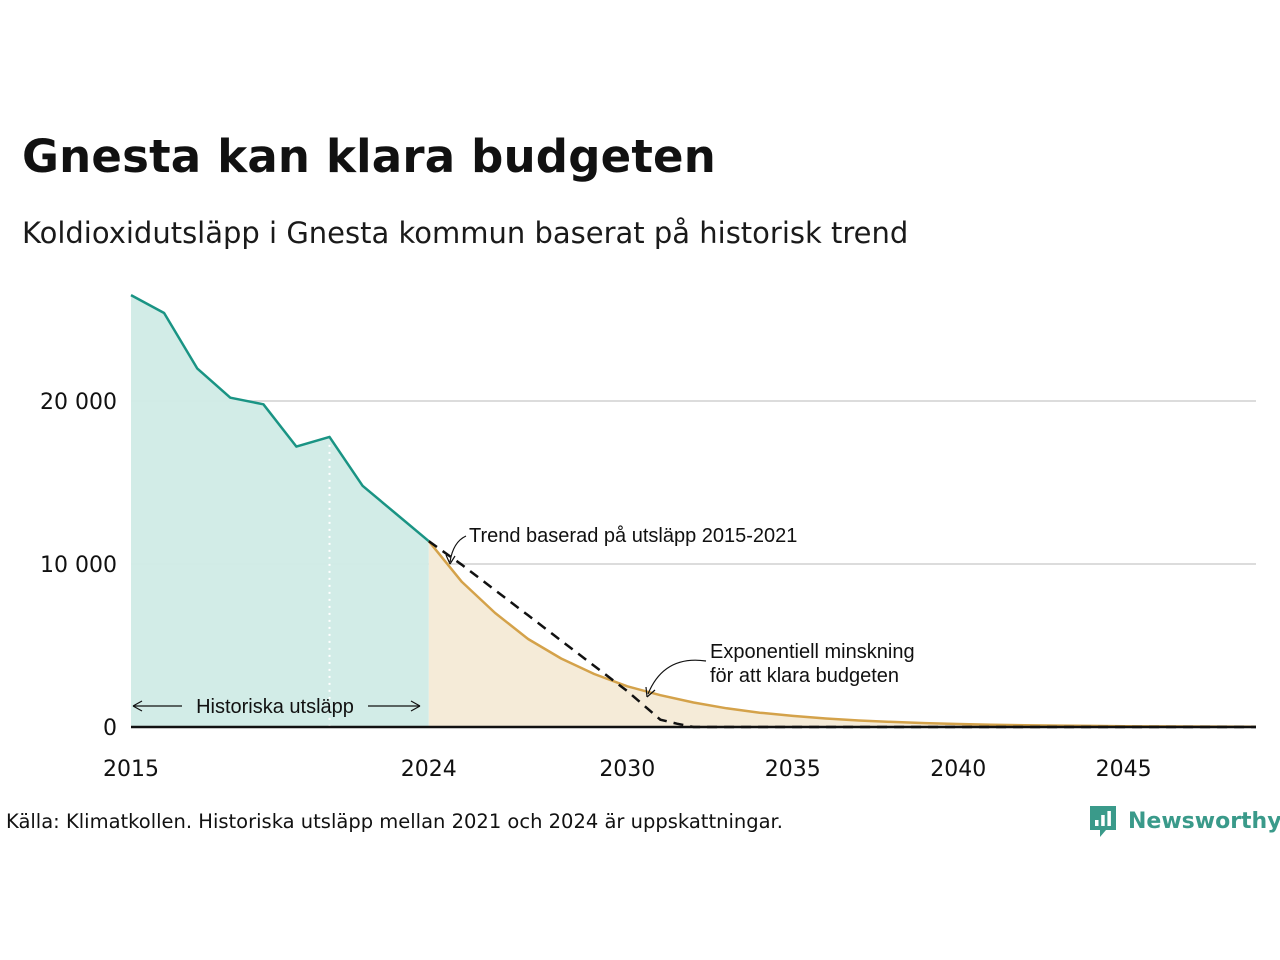  Describe the element at coordinates (280, 418) in the screenshot. I see `historic-line` at that location.